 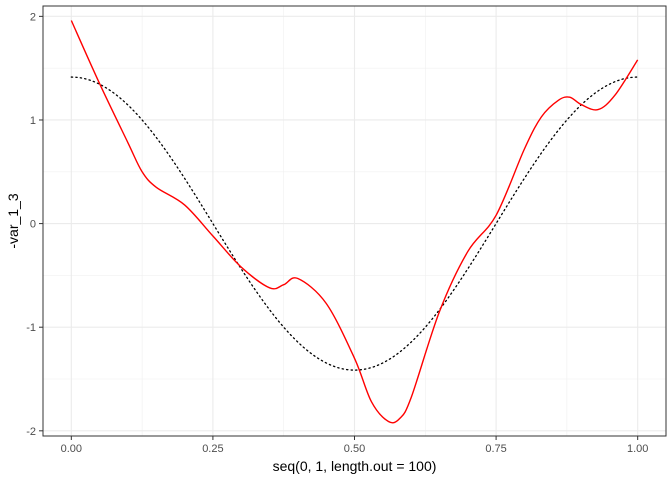 What do you see at coordinates (31, 432) in the screenshot?
I see `y-tick-label: -2` at bounding box center [31, 432].